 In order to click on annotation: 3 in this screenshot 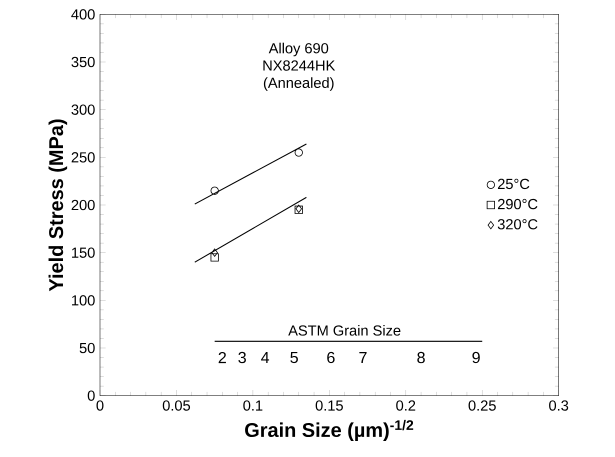, I will do `click(242, 358)`.